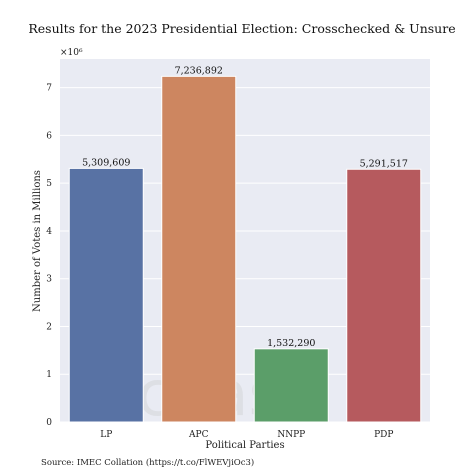 Image resolution: width=474 pixels, height=474 pixels. Describe the element at coordinates (49, 375) in the screenshot. I see `y-tick-label: 1` at that location.